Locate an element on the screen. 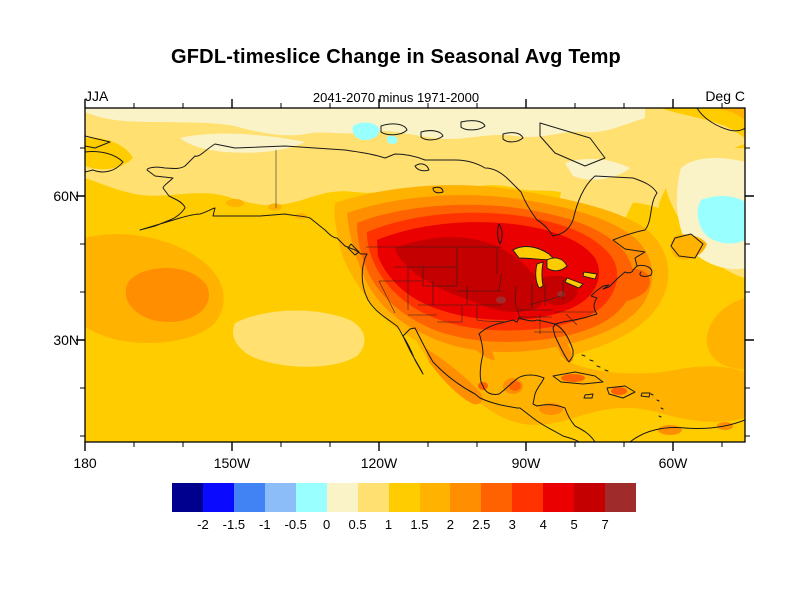  colorbar-tick-label: 1.5 is located at coordinates (419, 524).